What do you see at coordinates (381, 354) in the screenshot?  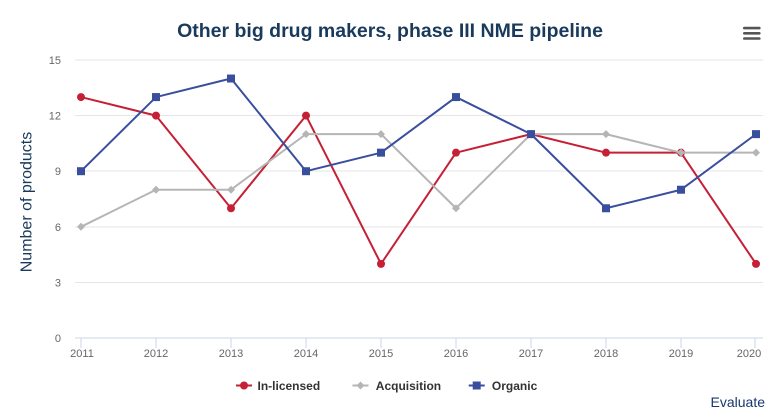 I see `svg-text: 2015` at bounding box center [381, 354].